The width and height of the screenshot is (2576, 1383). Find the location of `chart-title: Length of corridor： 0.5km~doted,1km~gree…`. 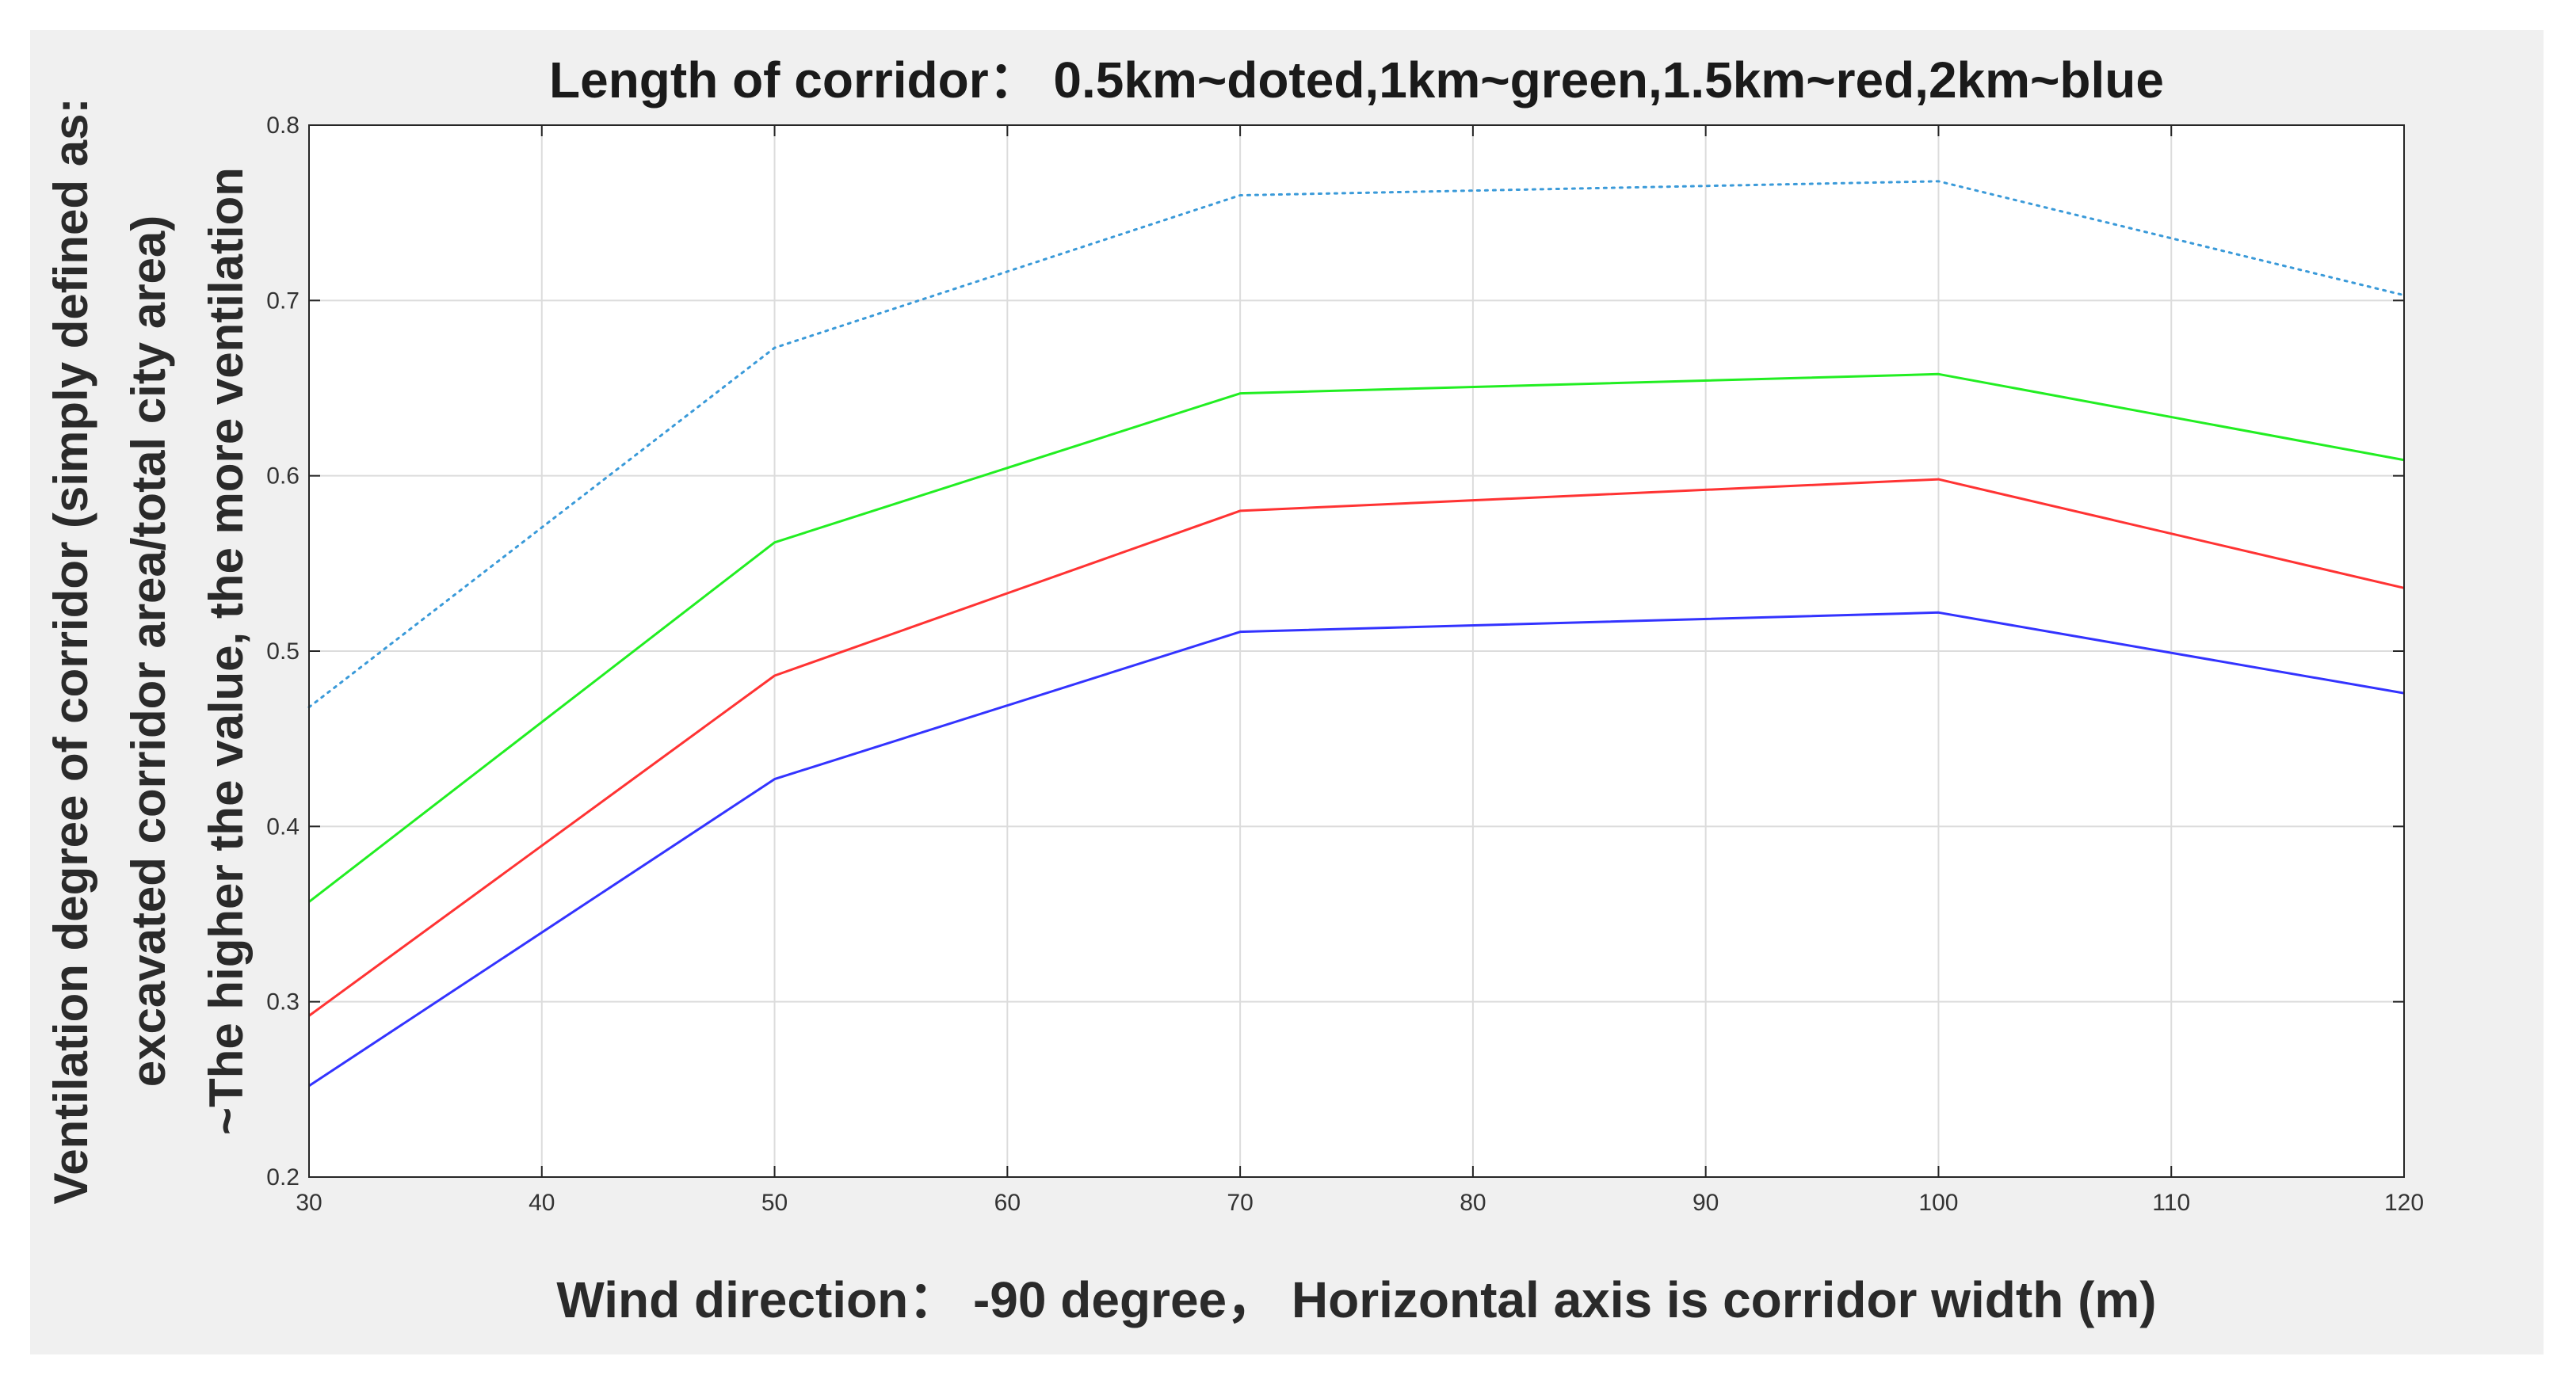

chart-title: Length of corridor： 0.5km~doted,1km~gree… is located at coordinates (1356, 80).